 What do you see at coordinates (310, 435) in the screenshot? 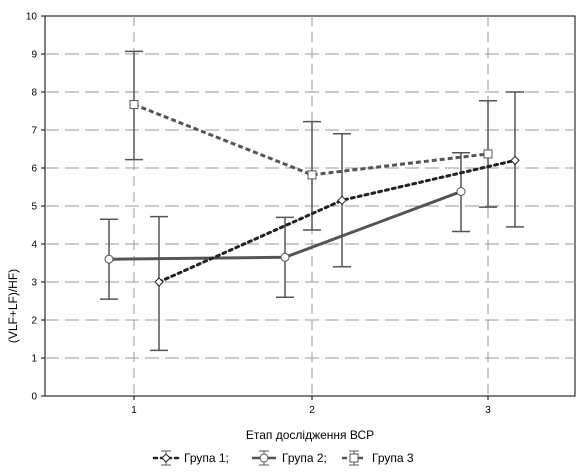
I see `x-axis-title: Етап дослідження ВСР` at bounding box center [310, 435].